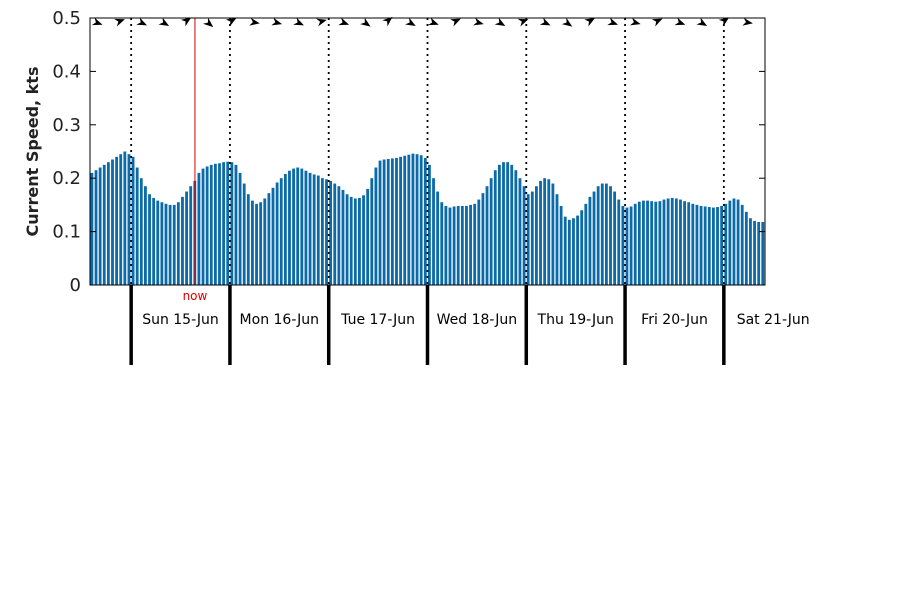 Image resolution: width=900 pixels, height=600 pixels. Describe the element at coordinates (66, 18) in the screenshot. I see `y-tick-label: 0.5` at that location.